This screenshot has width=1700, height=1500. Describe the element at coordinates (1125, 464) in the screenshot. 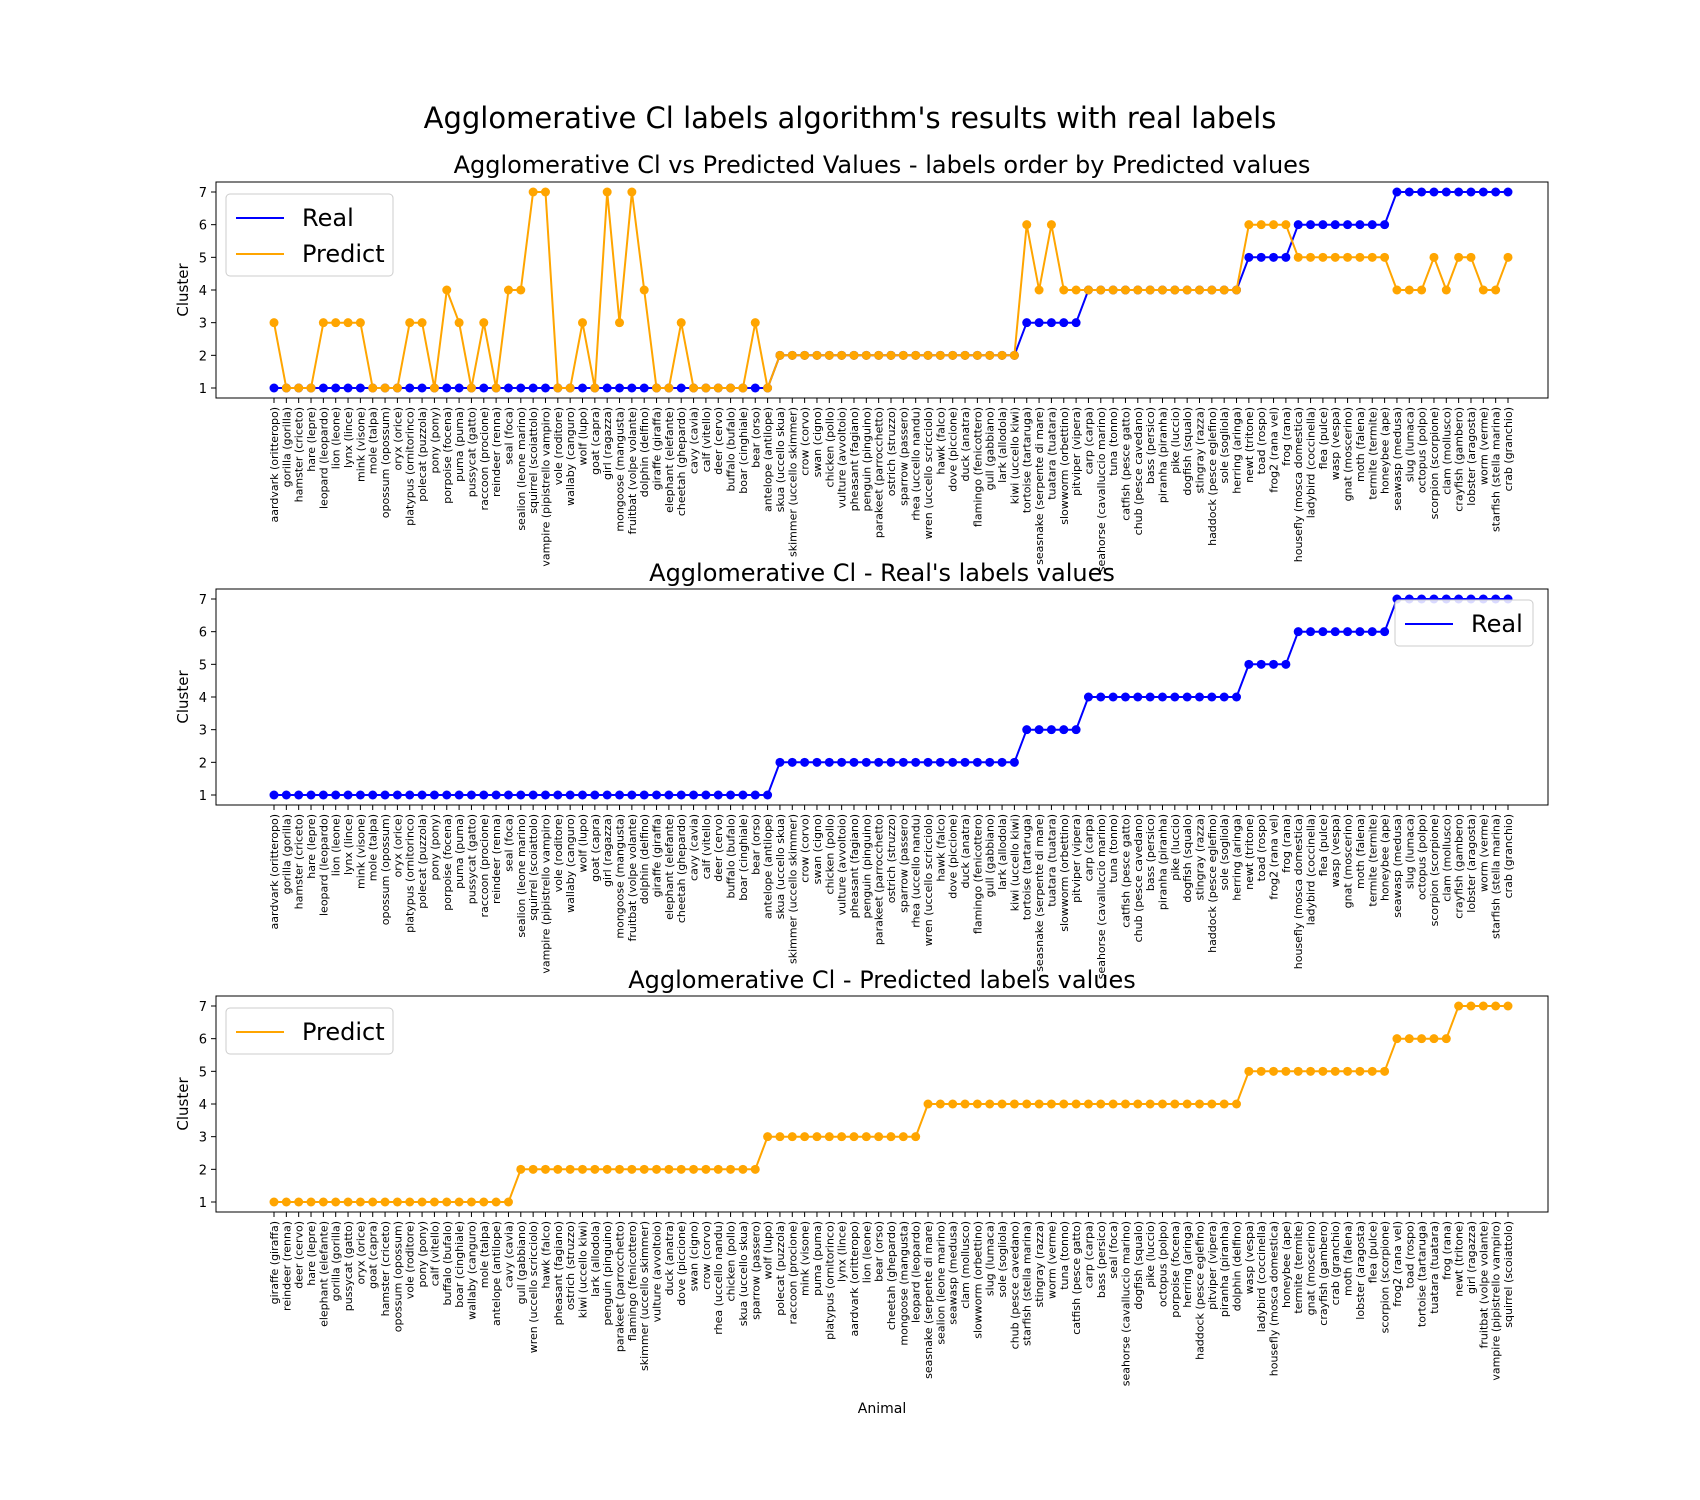

I see `x-tick-label: catfish (pesce gatto)` at that location.